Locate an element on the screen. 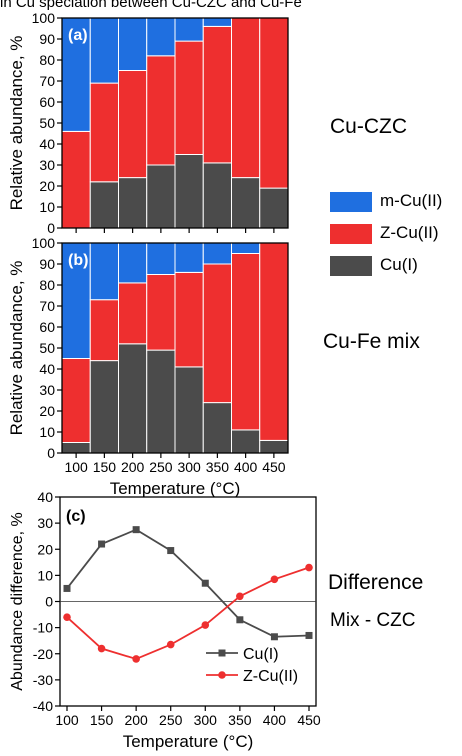 This screenshot has width=462, height=756. x-tick-label-b: 350 is located at coordinates (218, 467).